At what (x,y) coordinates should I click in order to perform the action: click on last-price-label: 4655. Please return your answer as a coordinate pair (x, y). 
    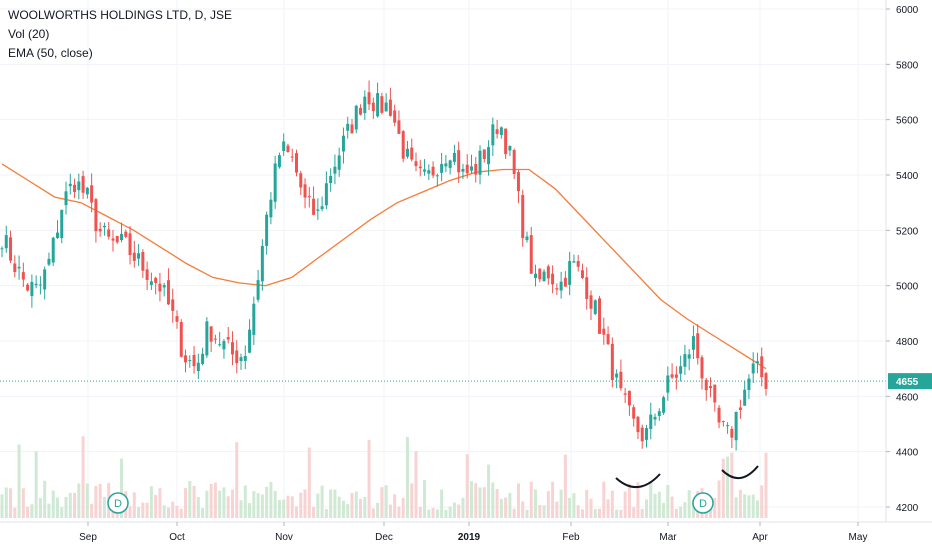
    Looking at the image, I should click on (907, 382).